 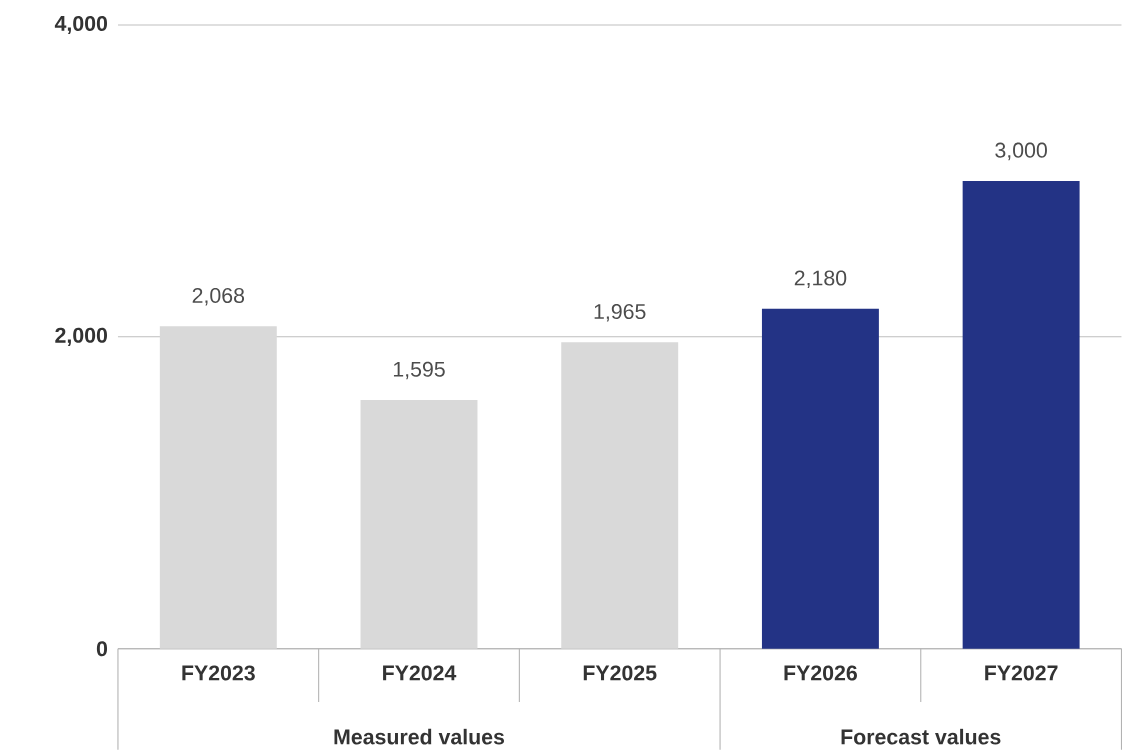 What do you see at coordinates (81, 336) in the screenshot?
I see `y-tick-label: 2,000` at bounding box center [81, 336].